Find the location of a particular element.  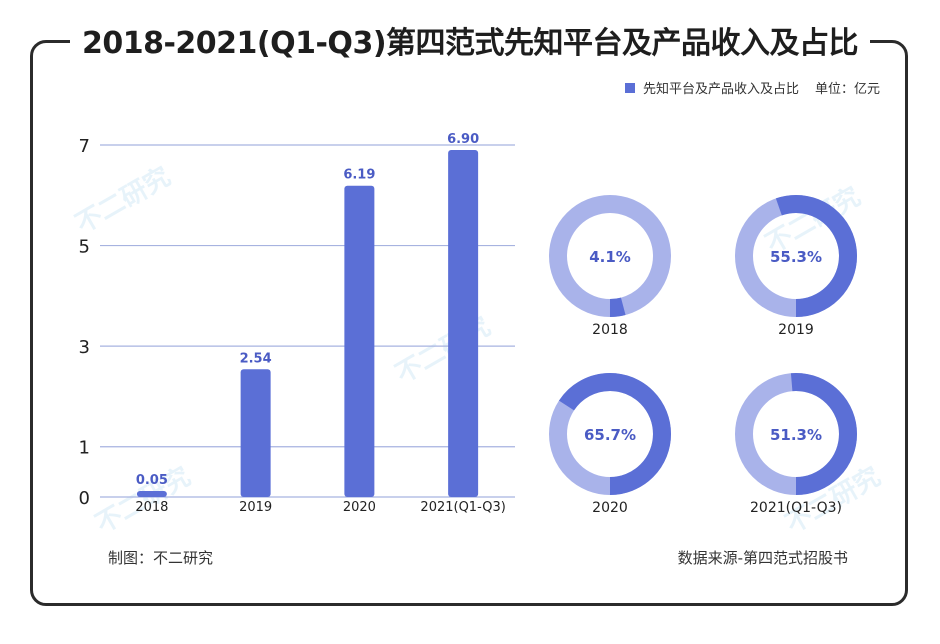

legend: 先知平台及产品收入及占比 单位：亿元 is located at coordinates (752, 87).